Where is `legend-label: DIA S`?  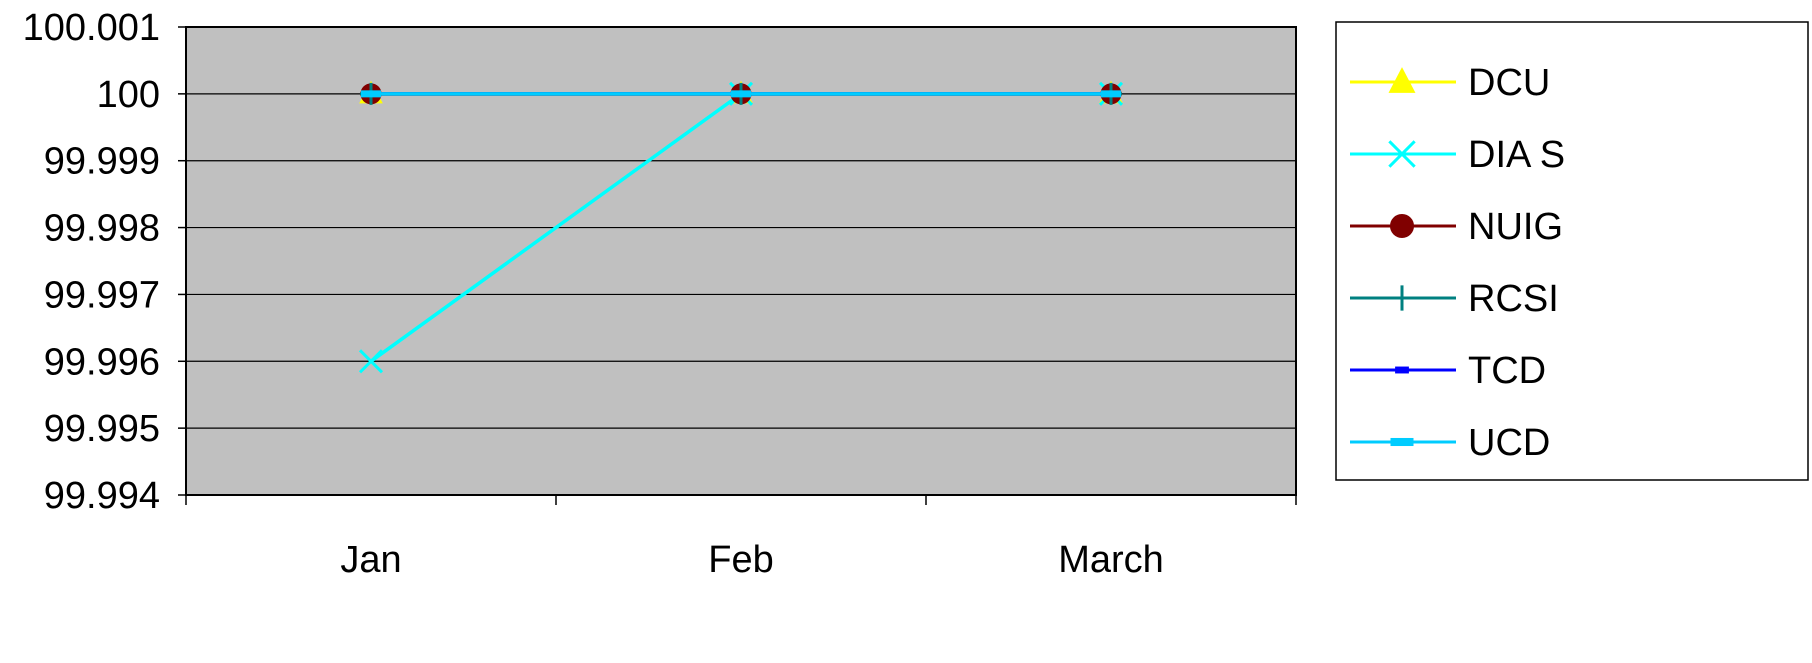 legend-label: DIA S is located at coordinates (1516, 155).